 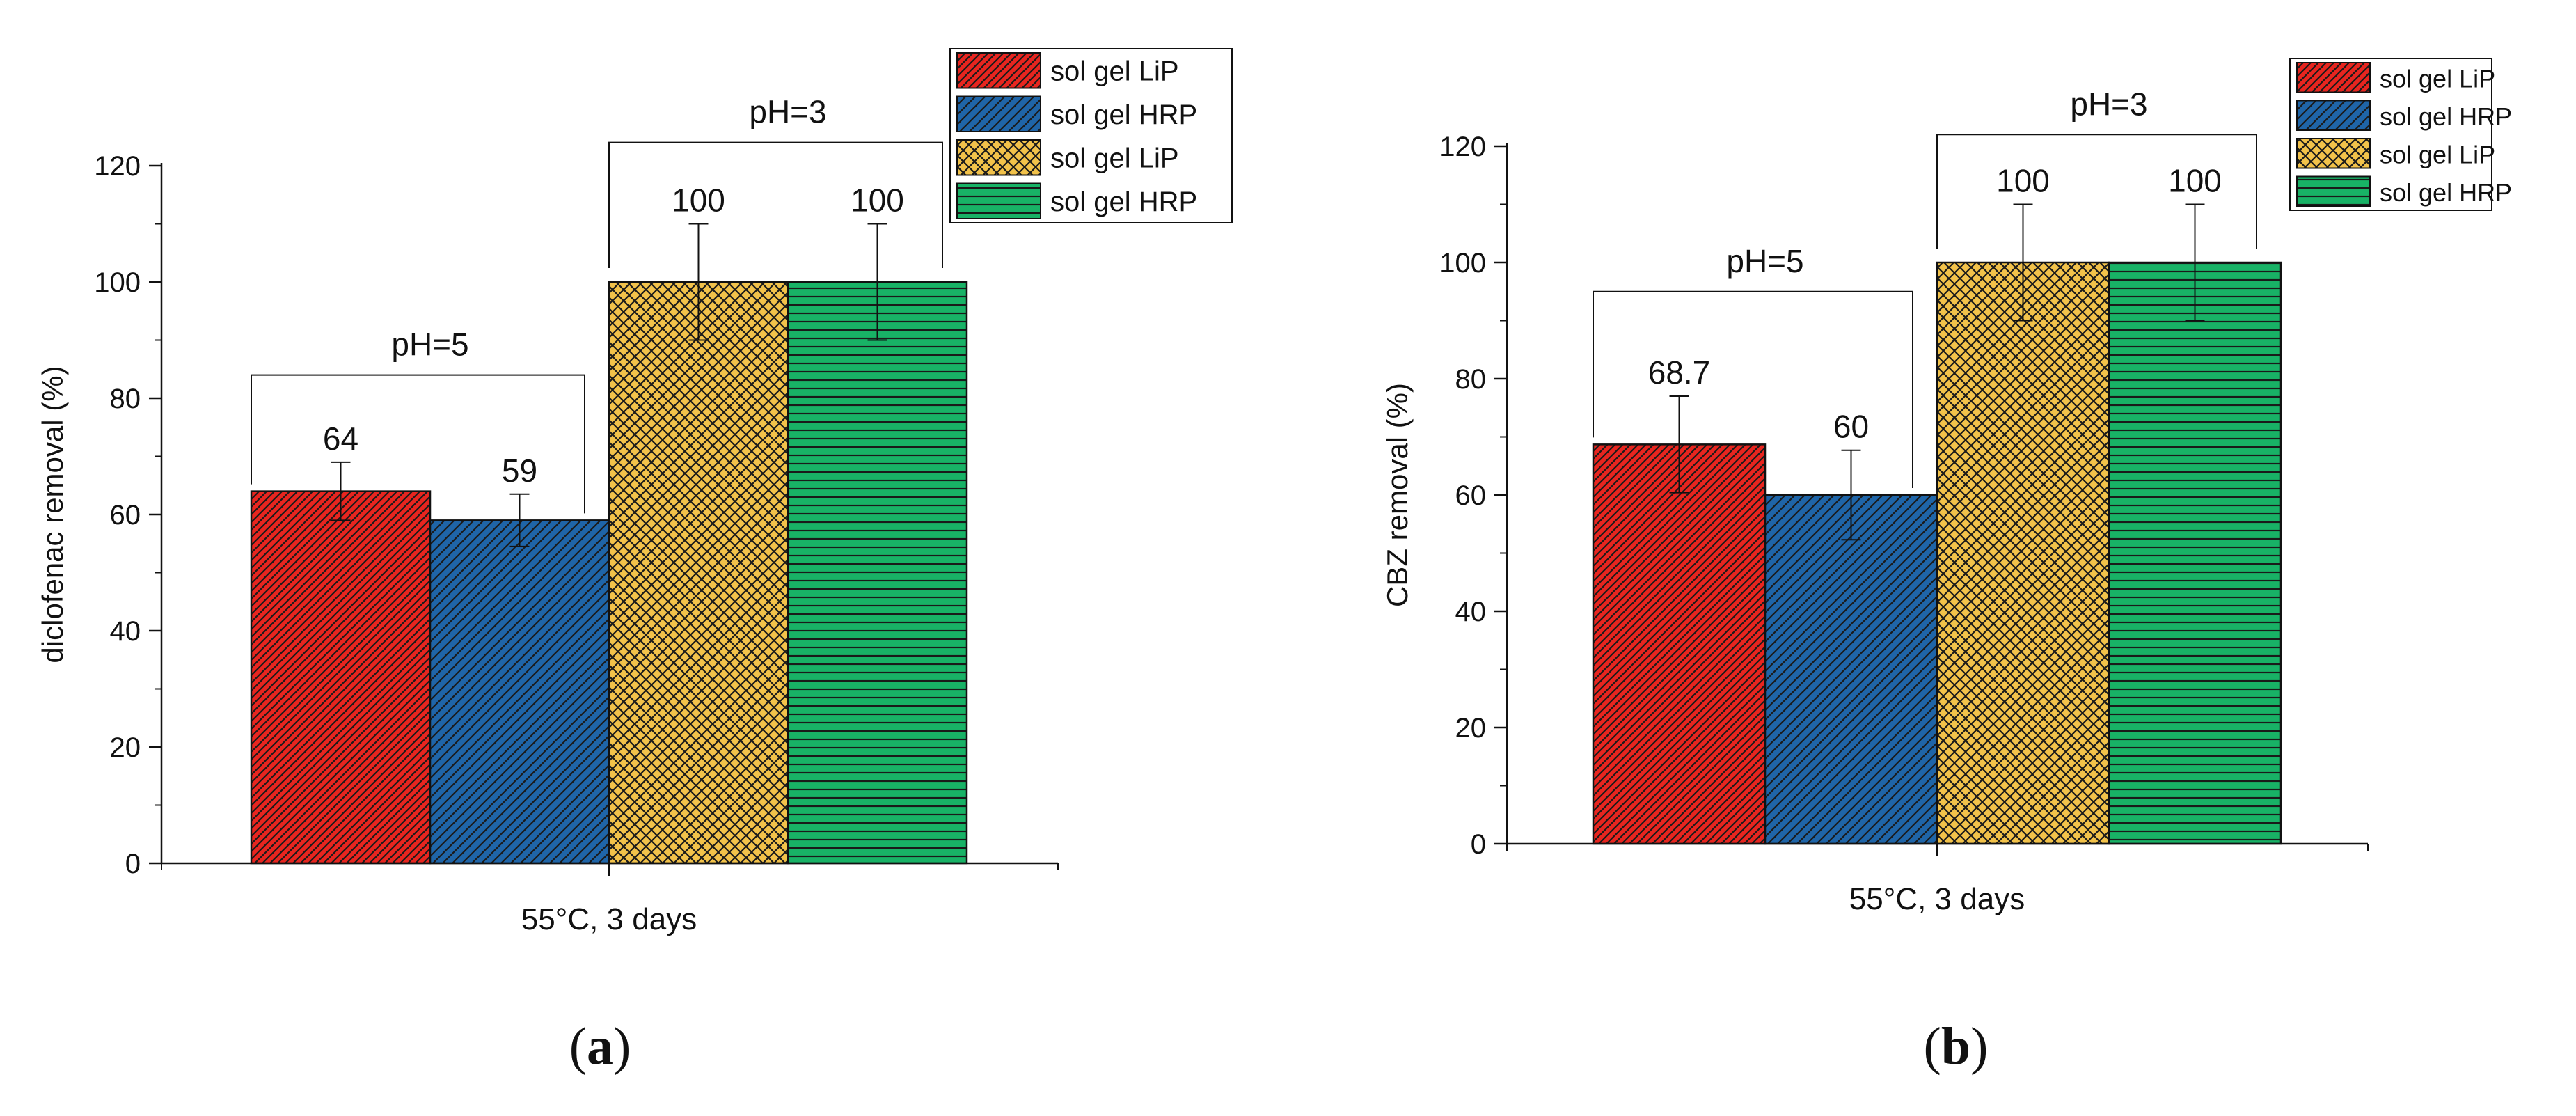 What do you see at coordinates (519, 471) in the screenshot?
I see `data-label-2: 59` at bounding box center [519, 471].